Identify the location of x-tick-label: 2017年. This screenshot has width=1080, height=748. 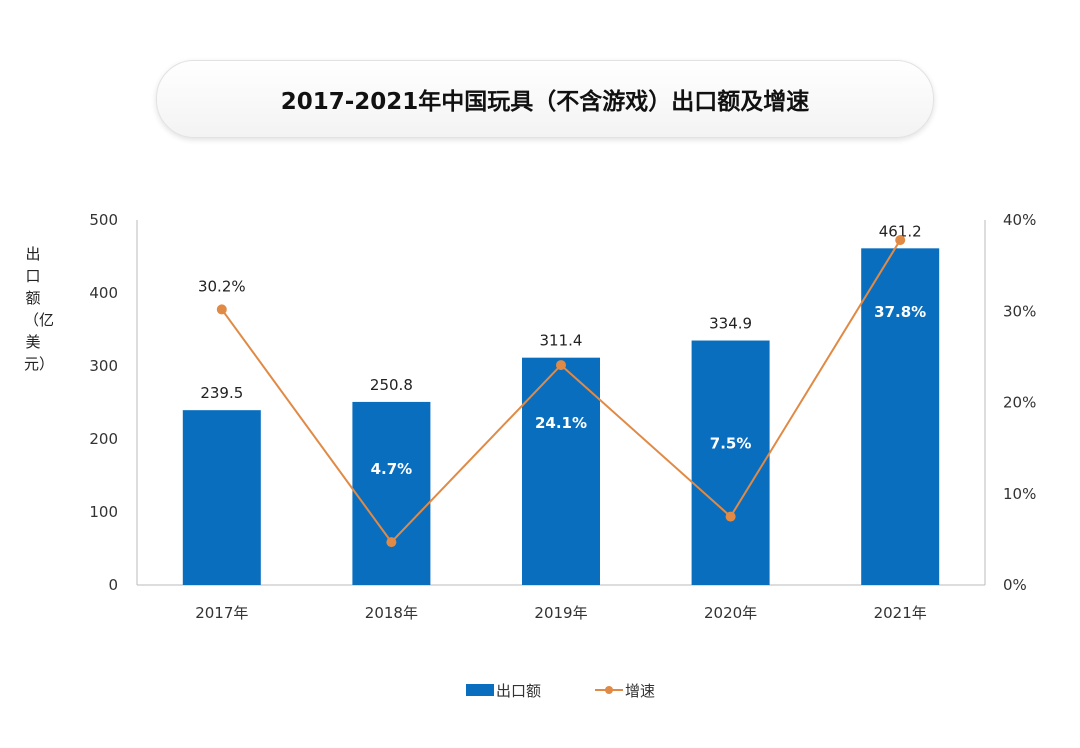
(221, 613).